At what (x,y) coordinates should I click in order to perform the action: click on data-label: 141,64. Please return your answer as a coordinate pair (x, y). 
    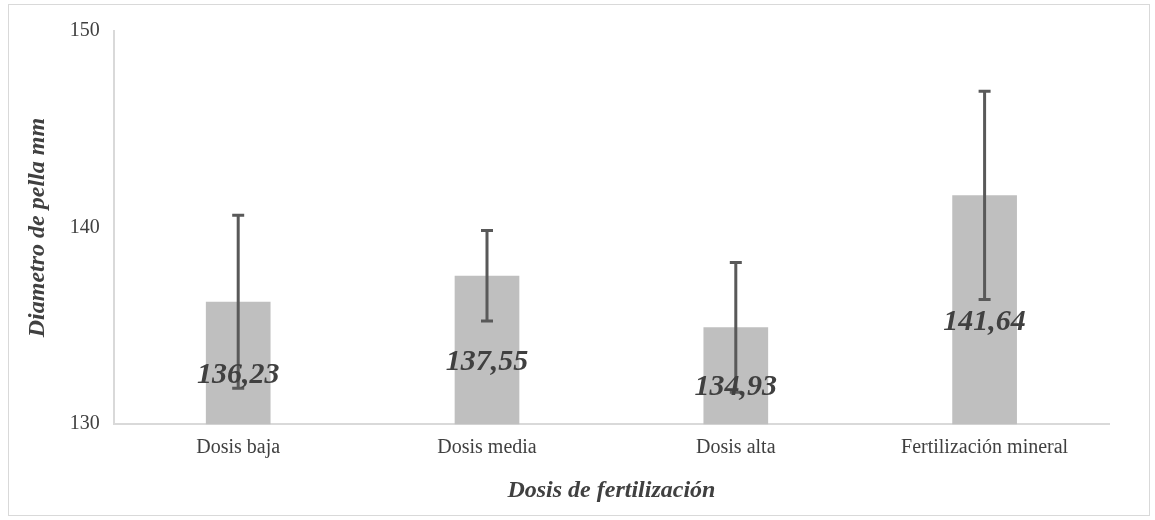
    Looking at the image, I should click on (984, 319).